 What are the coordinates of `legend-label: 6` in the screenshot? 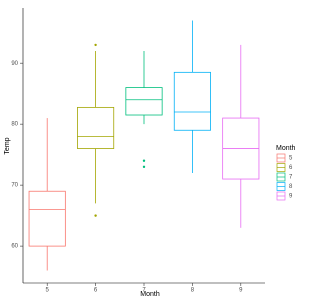 It's located at (291, 168).